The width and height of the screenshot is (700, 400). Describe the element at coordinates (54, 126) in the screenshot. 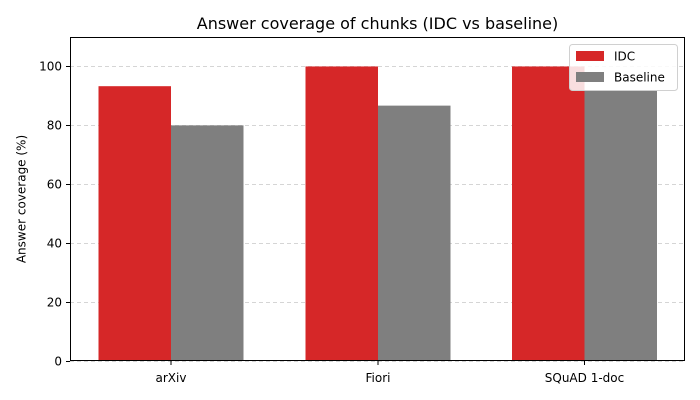

I see `y-tick-label-80: 80` at that location.